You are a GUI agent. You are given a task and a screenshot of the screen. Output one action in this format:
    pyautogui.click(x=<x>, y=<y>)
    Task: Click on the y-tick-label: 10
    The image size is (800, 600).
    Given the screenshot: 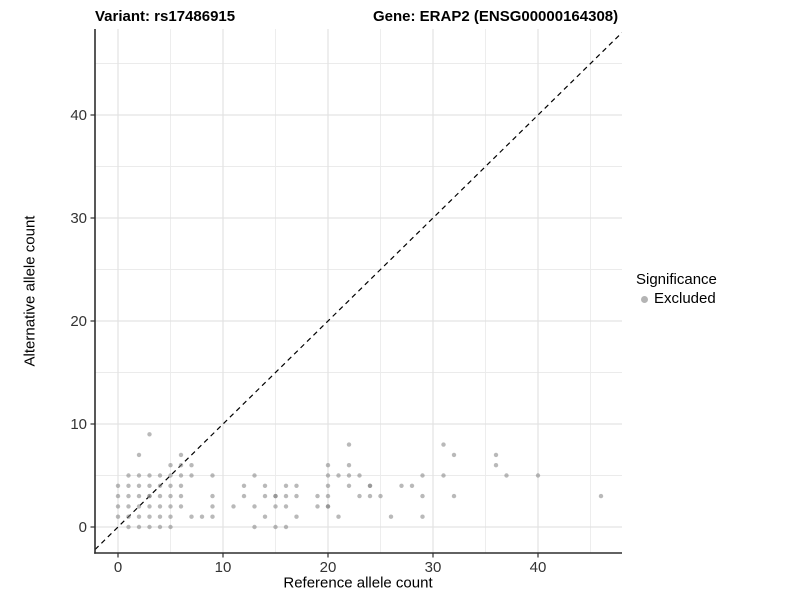 What is the action you would take?
    pyautogui.click(x=78, y=424)
    